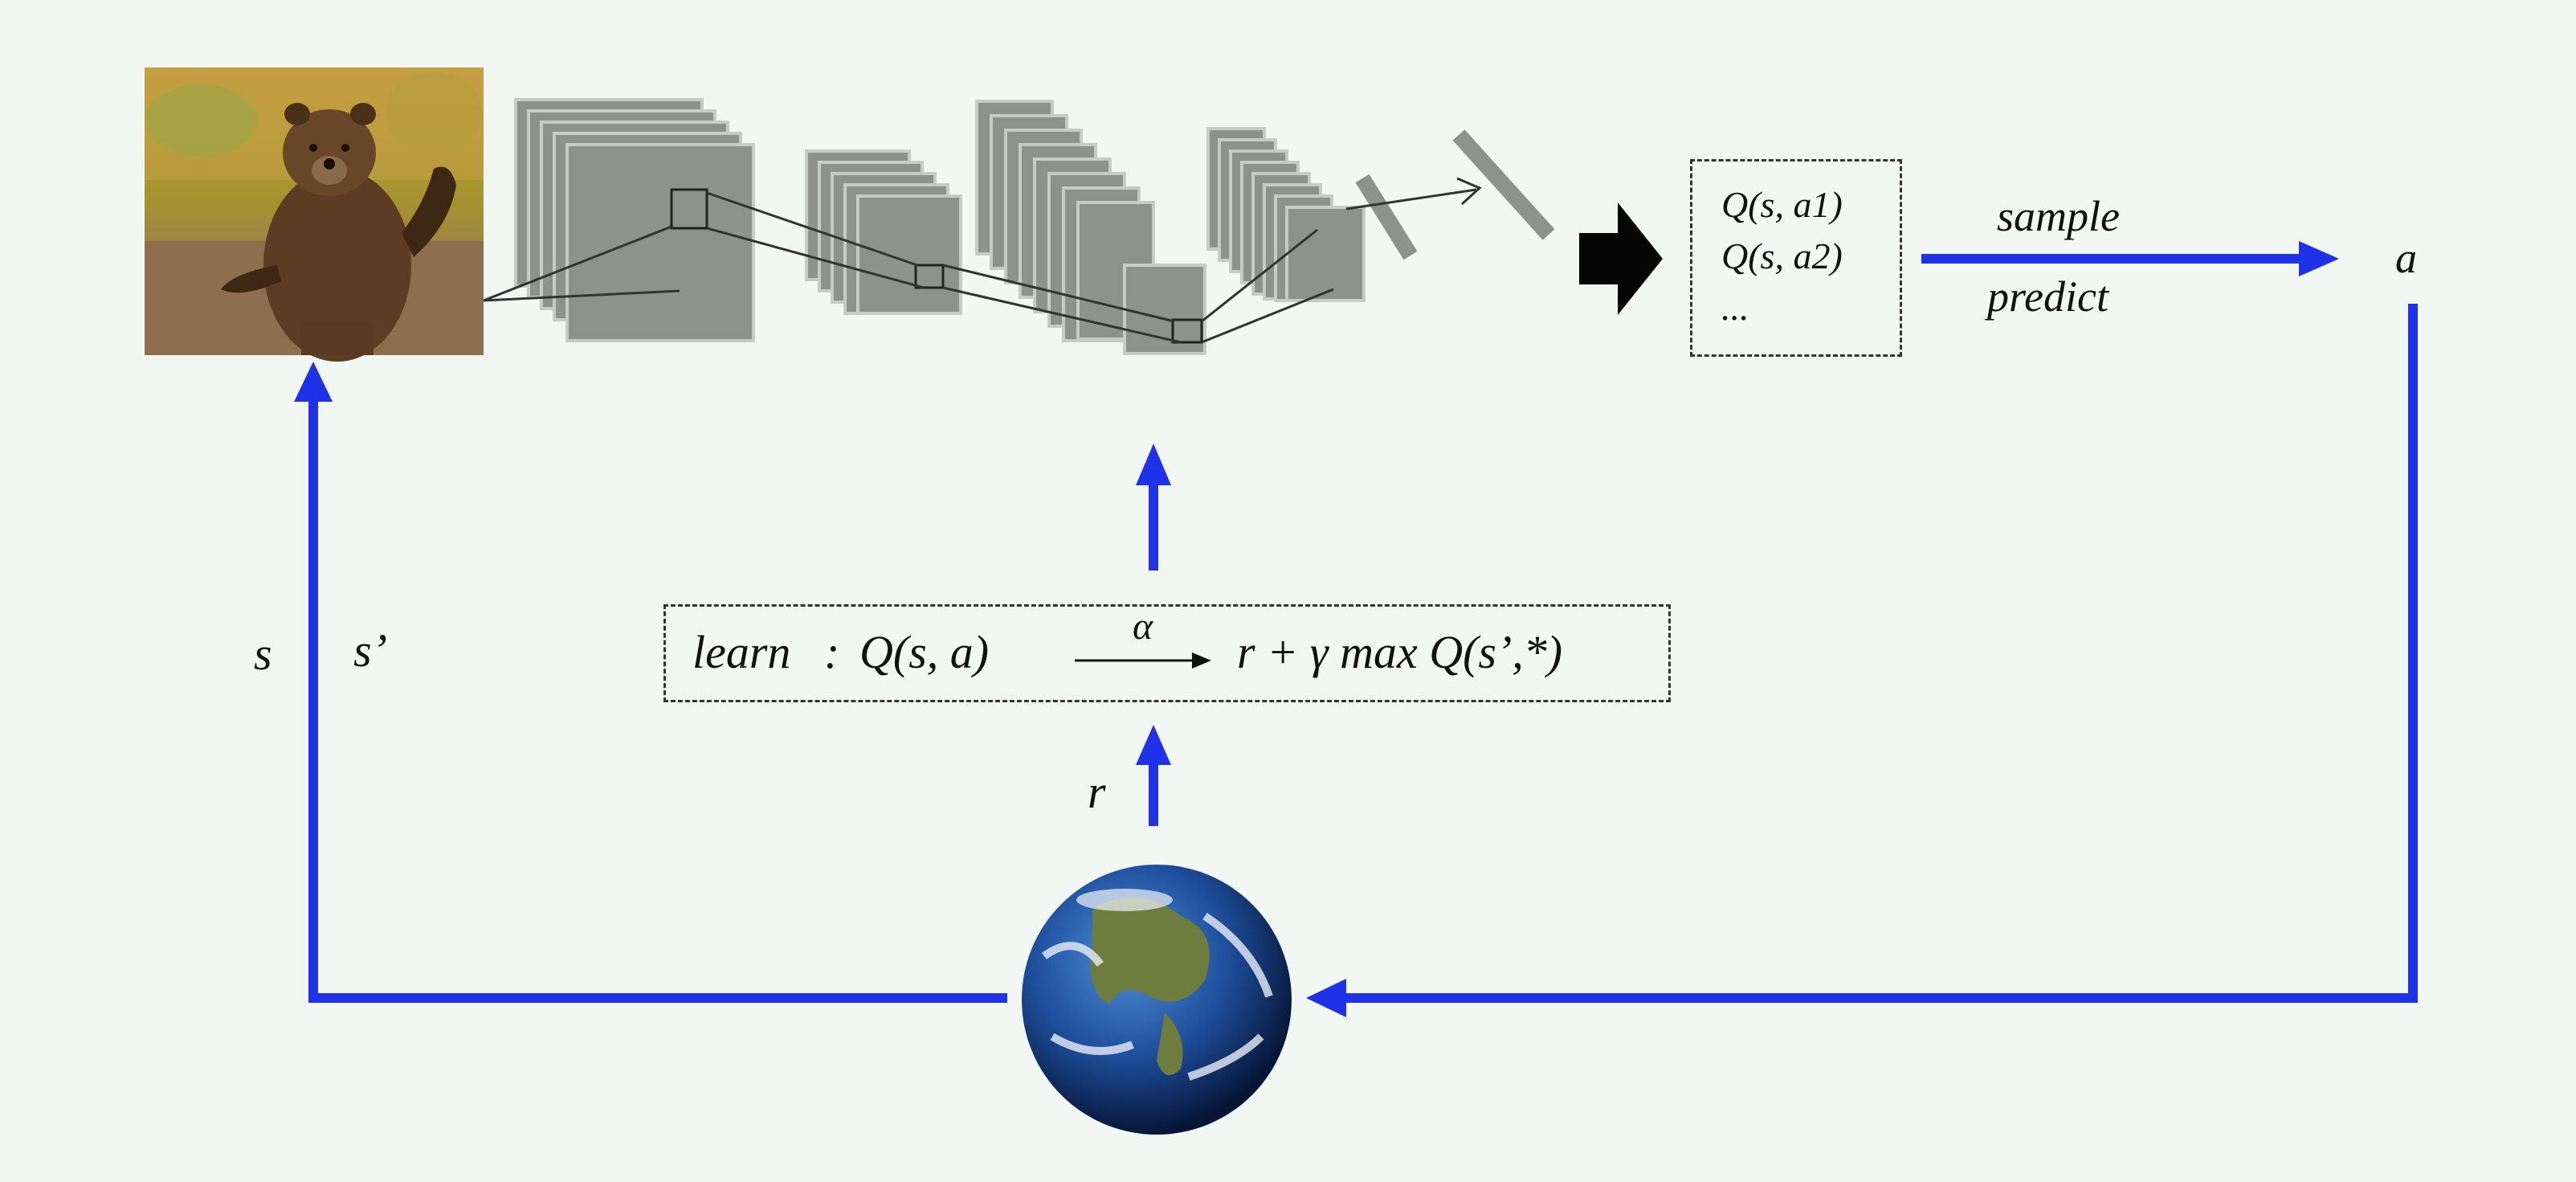  Describe the element at coordinates (1143, 660) in the screenshot. I see `alpha-arrow` at that location.